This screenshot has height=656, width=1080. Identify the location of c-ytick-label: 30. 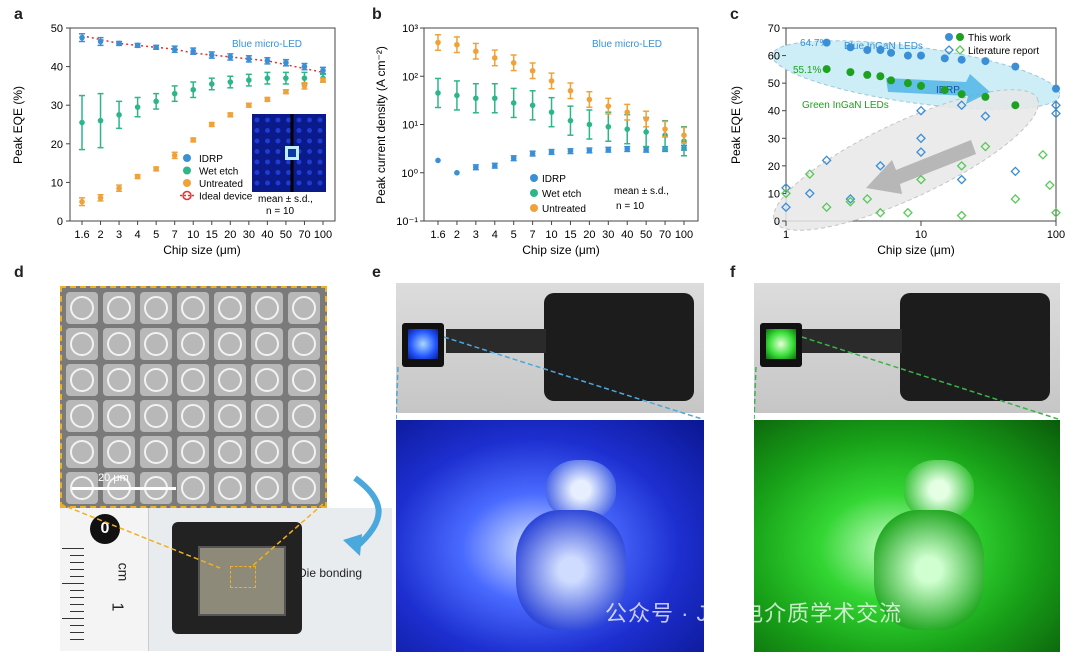
(774, 139).